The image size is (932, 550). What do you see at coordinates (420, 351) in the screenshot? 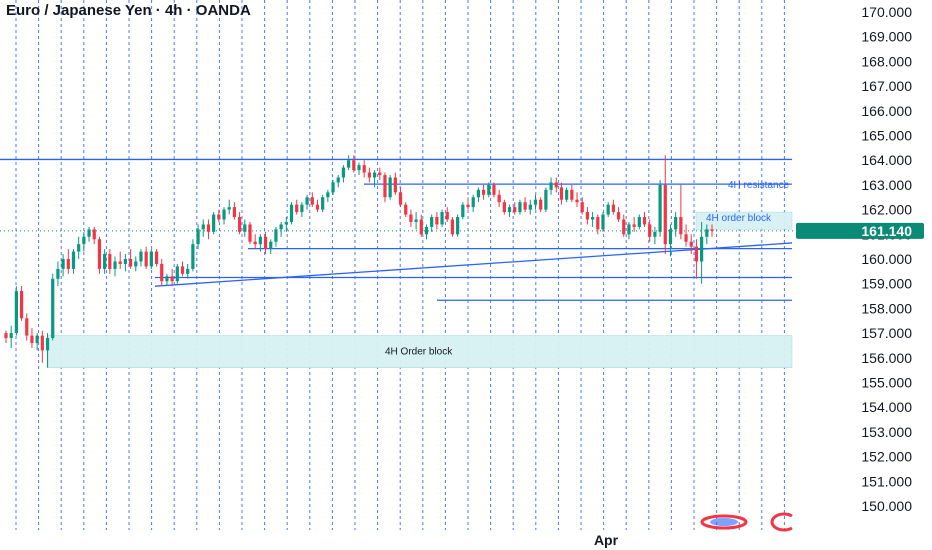
I see `order-block-zone` at bounding box center [420, 351].